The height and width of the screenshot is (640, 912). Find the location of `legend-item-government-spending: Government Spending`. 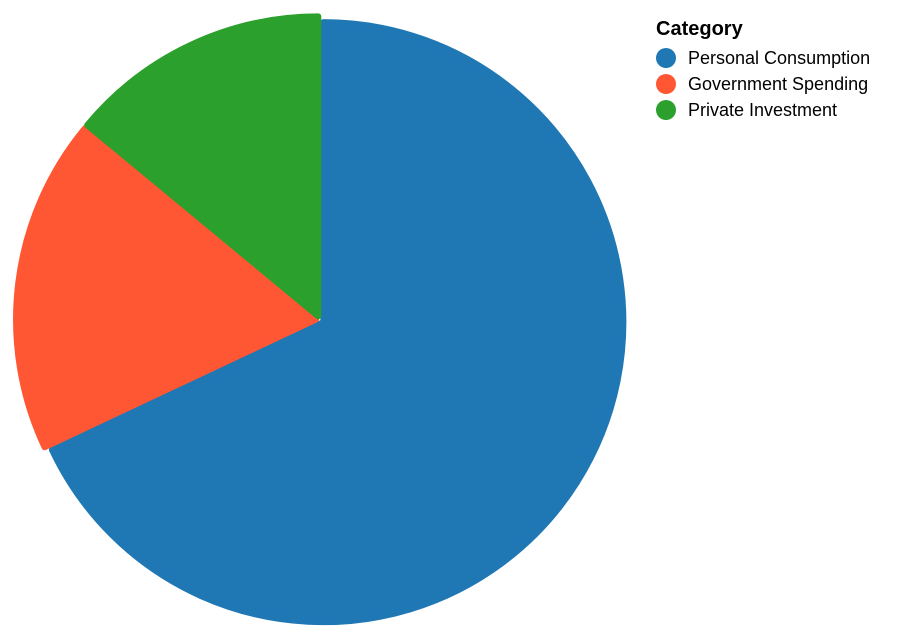

legend-item-government-spending: Government Spending is located at coordinates (763, 84).